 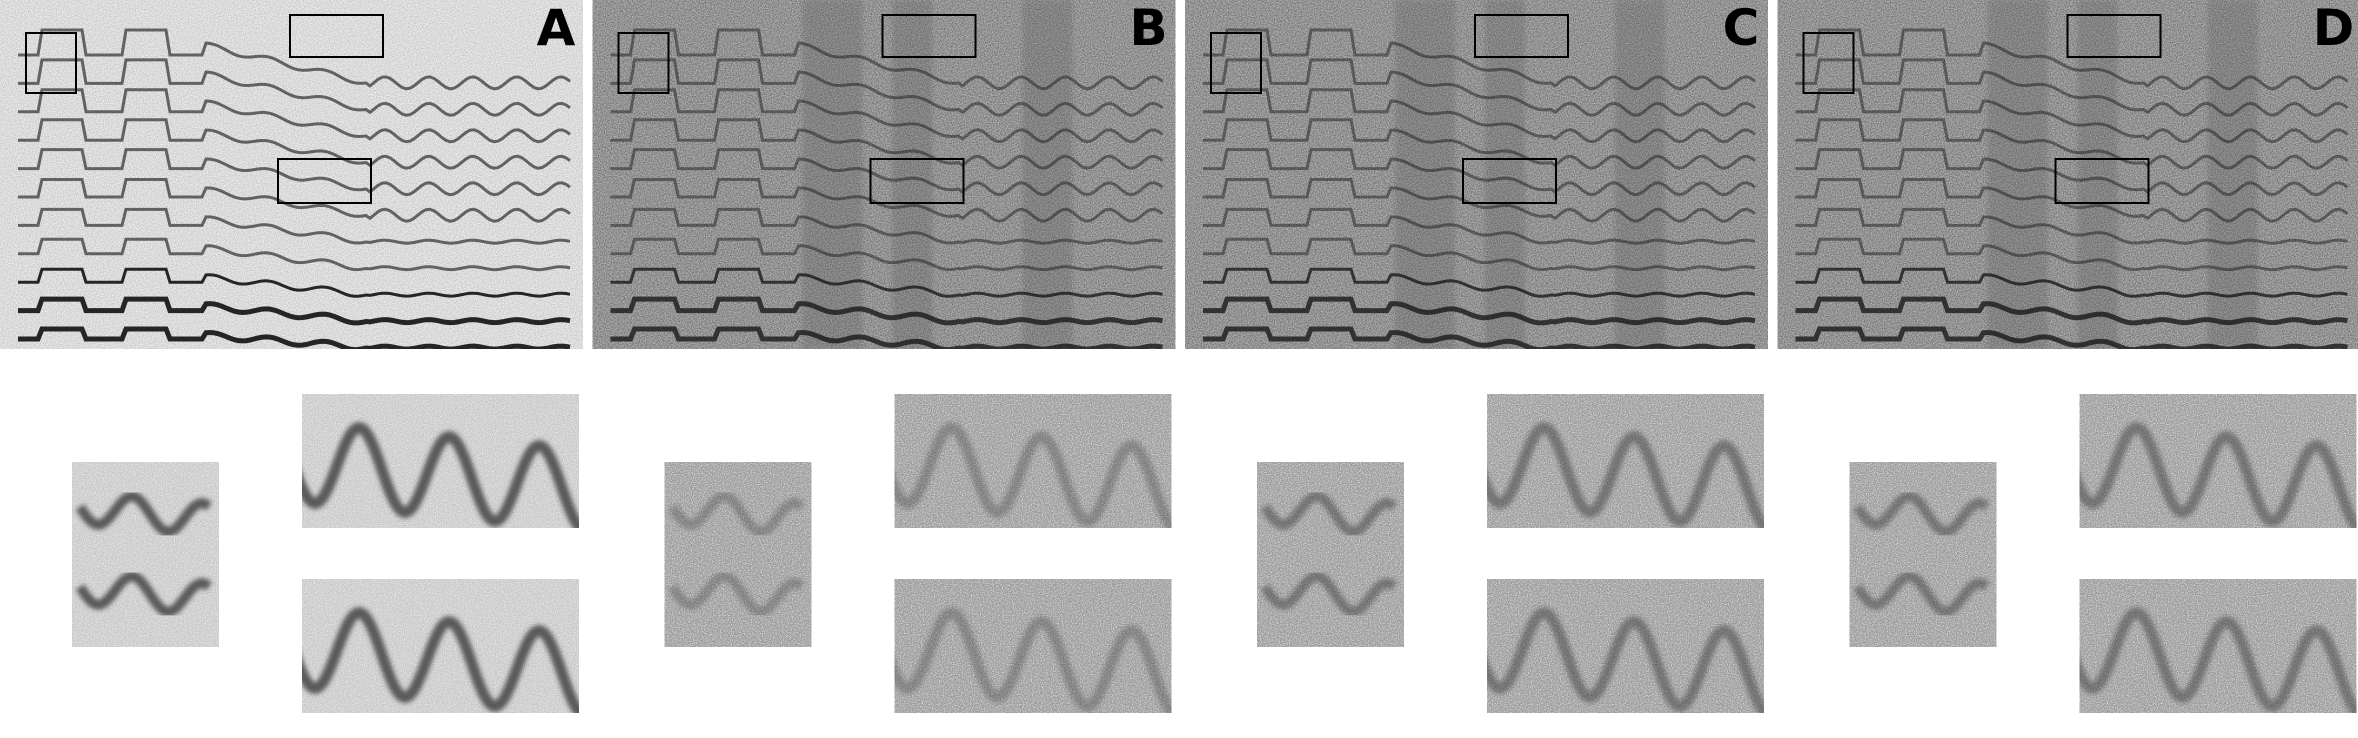 What do you see at coordinates (2334, 28) in the screenshot?
I see `panel-label: D` at bounding box center [2334, 28].